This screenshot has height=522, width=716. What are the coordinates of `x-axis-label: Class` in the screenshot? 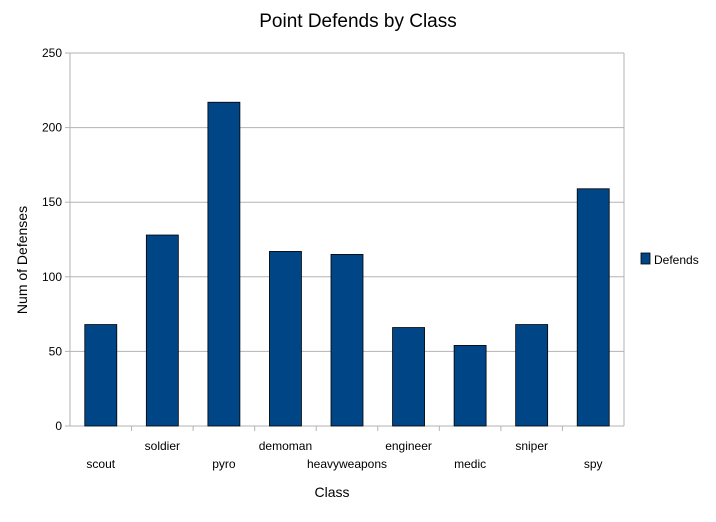 It's located at (331, 492).